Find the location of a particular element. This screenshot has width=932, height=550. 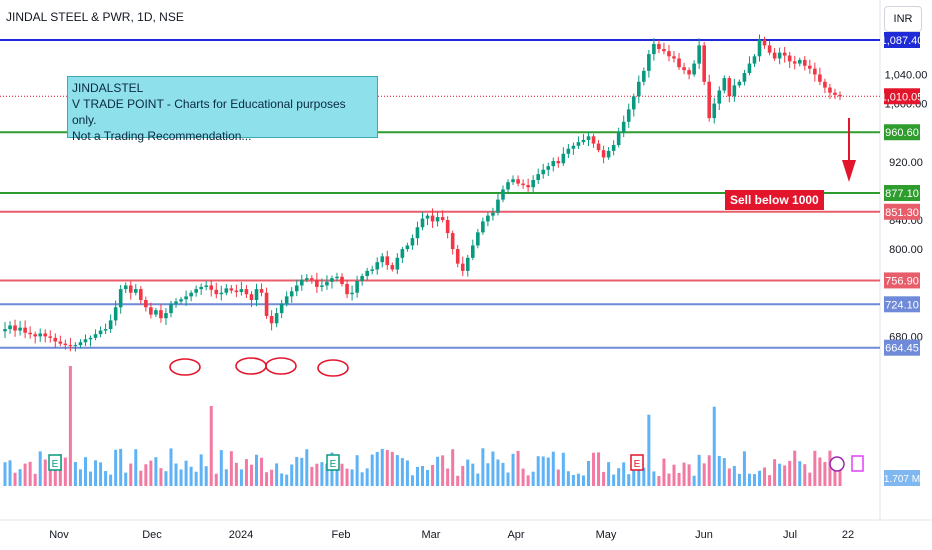

price-level-tag: 756.90 is located at coordinates (902, 280).